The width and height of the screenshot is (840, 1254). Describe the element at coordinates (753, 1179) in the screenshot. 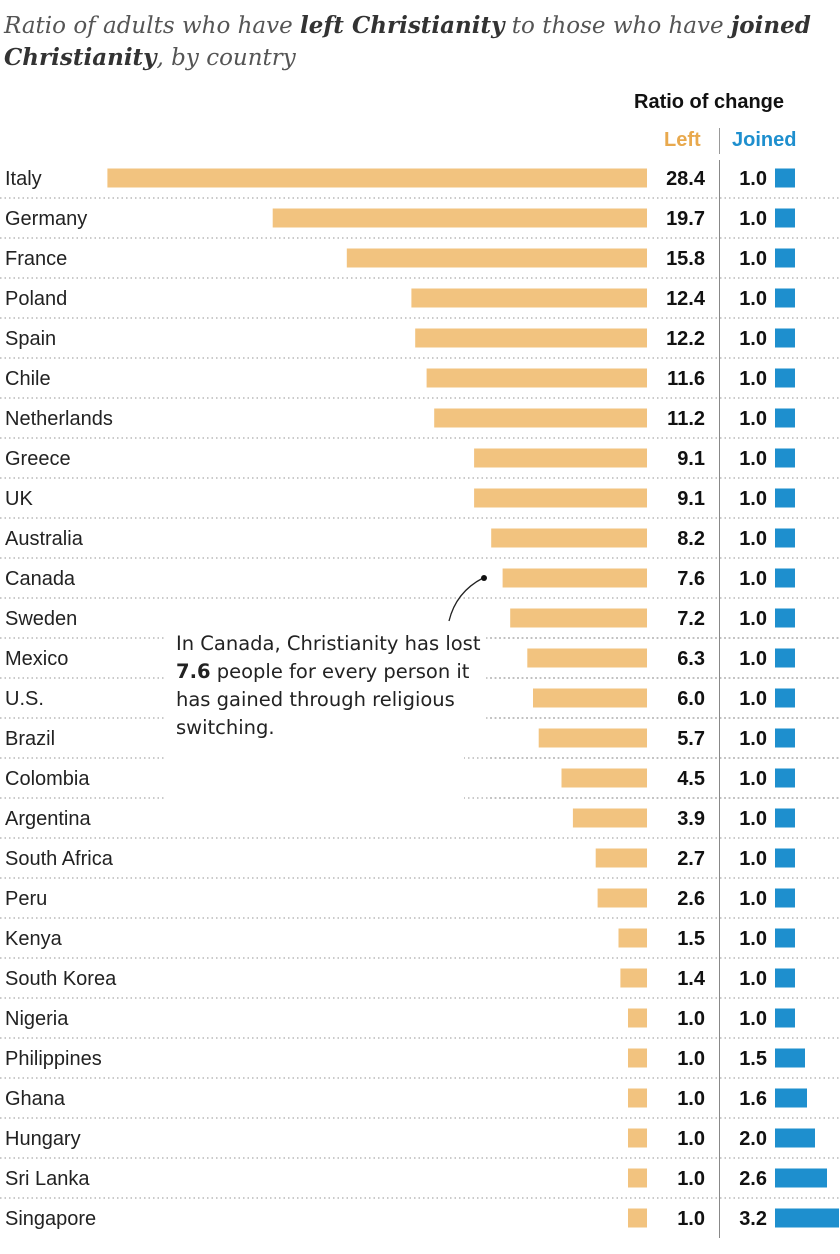

I see `joined-value-label: 2.6` at that location.